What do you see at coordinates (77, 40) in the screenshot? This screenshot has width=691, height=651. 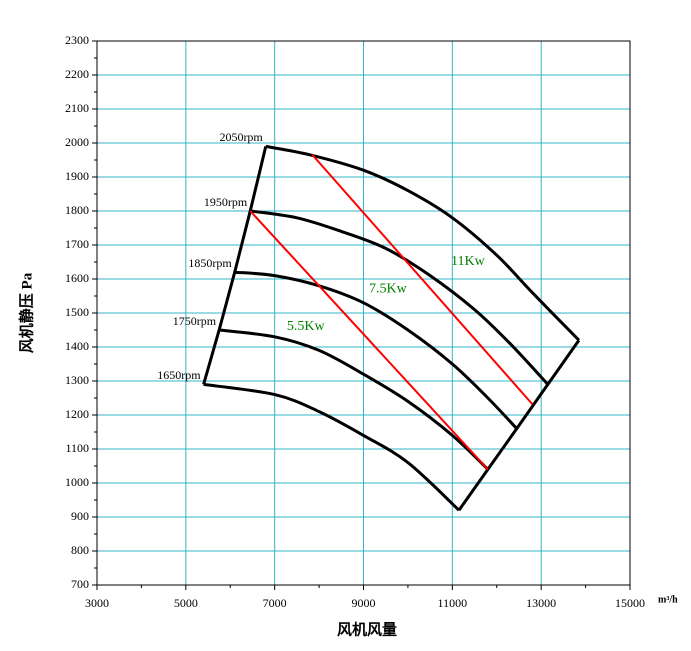 I see `y-tick-label: 2300` at bounding box center [77, 40].